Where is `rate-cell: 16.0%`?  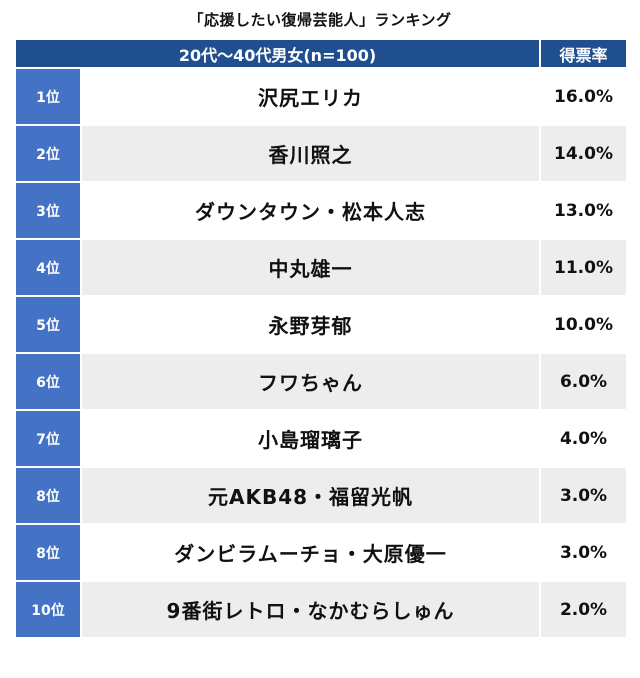
rate-cell: 16.0% is located at coordinates (584, 96).